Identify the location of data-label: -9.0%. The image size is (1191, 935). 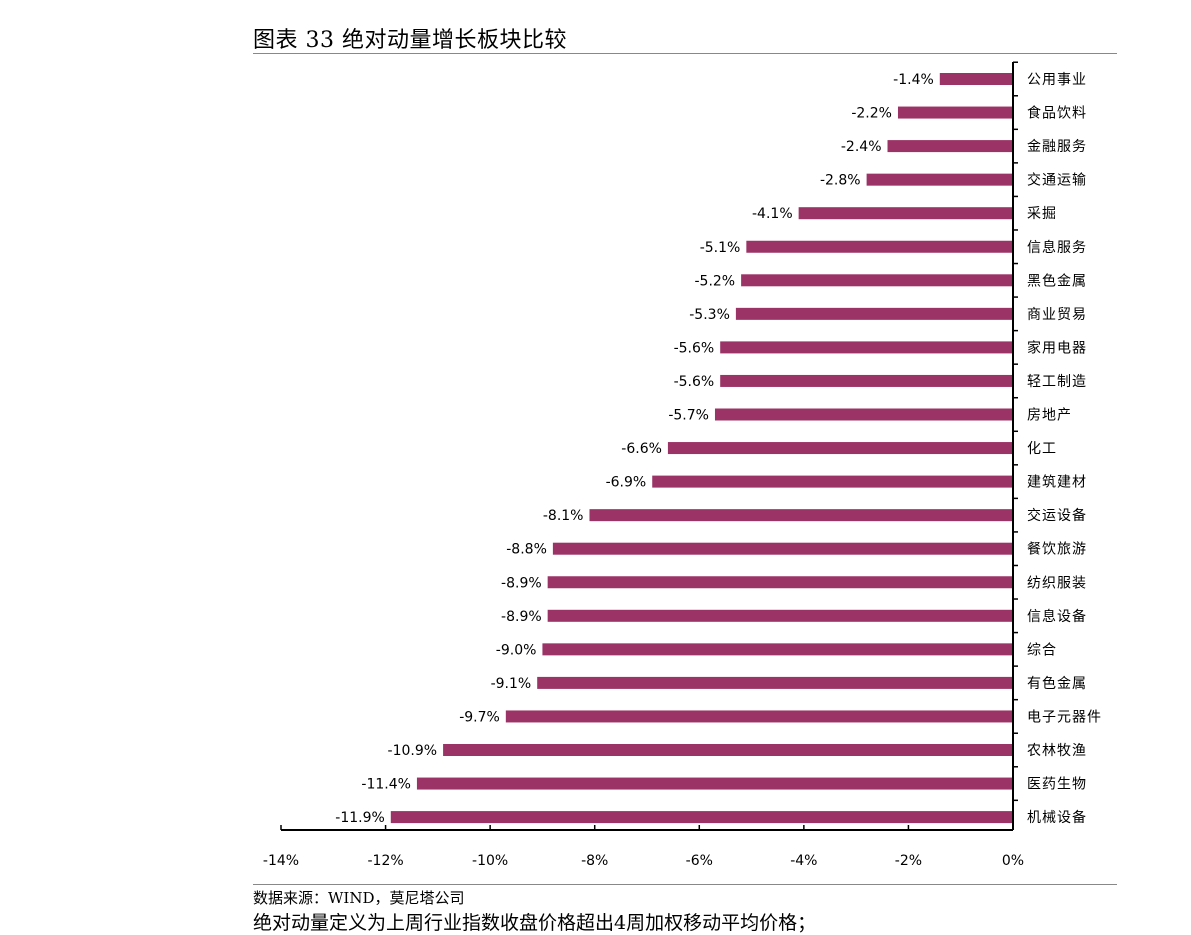
(516, 650).